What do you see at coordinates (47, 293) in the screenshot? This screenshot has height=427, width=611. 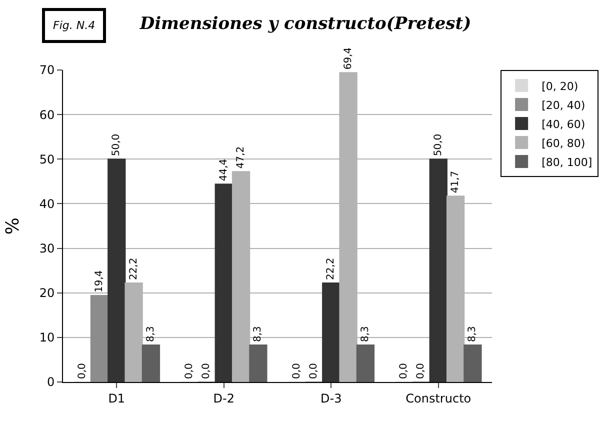 I see `y-tick-label: 20` at bounding box center [47, 293].